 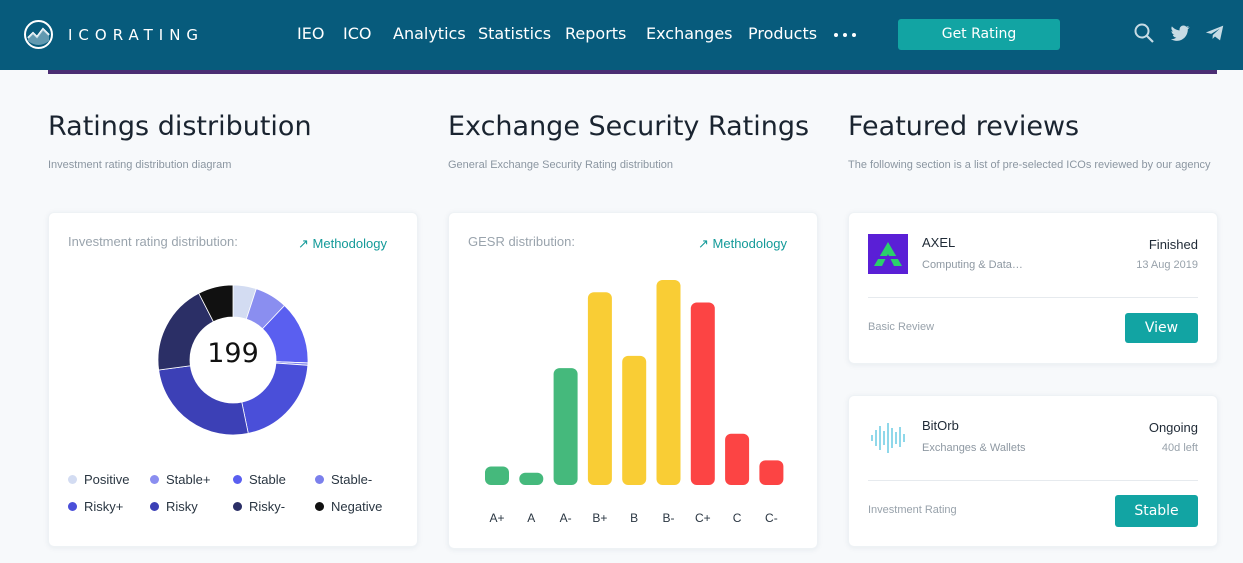 What do you see at coordinates (600, 518) in the screenshot?
I see `gesr-bar-label: B+` at bounding box center [600, 518].